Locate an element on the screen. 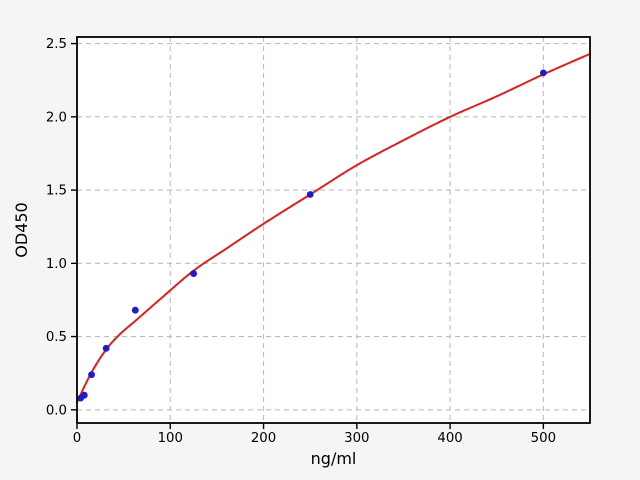 The width and height of the screenshot is (640, 480). x-tick-label: 100 is located at coordinates (170, 438).